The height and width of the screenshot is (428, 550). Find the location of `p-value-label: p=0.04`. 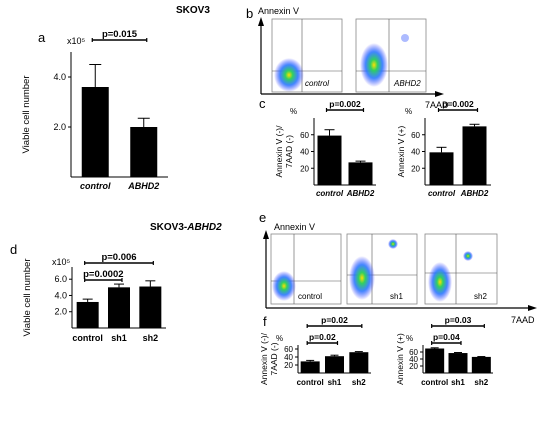

p-value-label: p=0.04 is located at coordinates (446, 337).